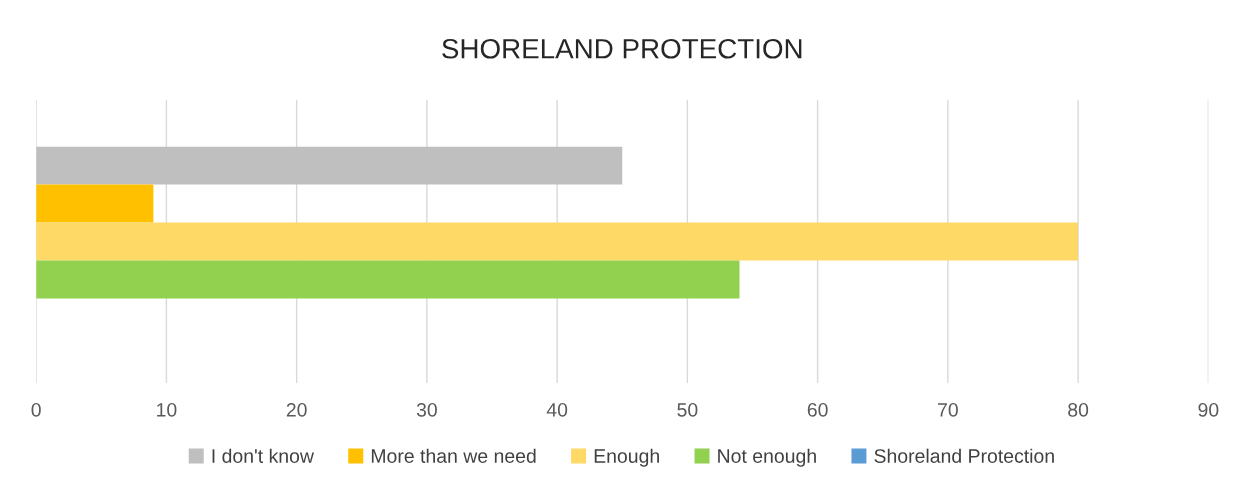 The width and height of the screenshot is (1247, 483). I want to click on x-tick-label: 60, so click(817, 409).